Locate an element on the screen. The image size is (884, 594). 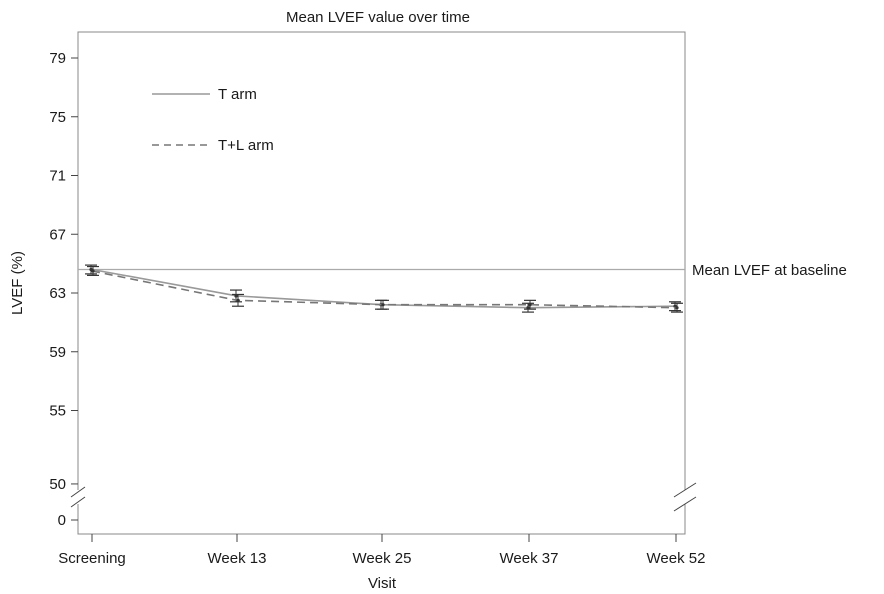
y-tick-label: 67 is located at coordinates (57, 234).